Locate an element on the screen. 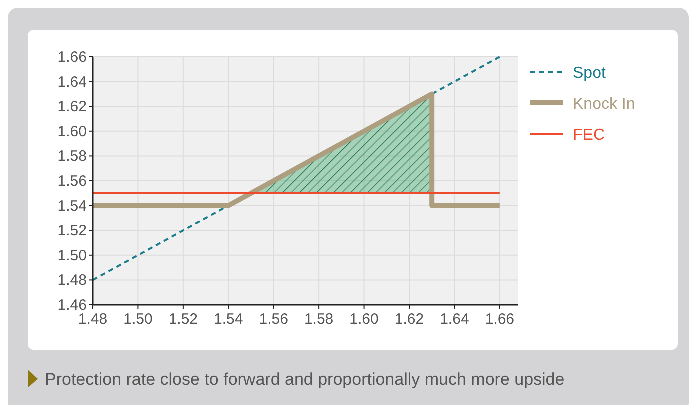  x-tick-label: 1.56 is located at coordinates (273, 319).